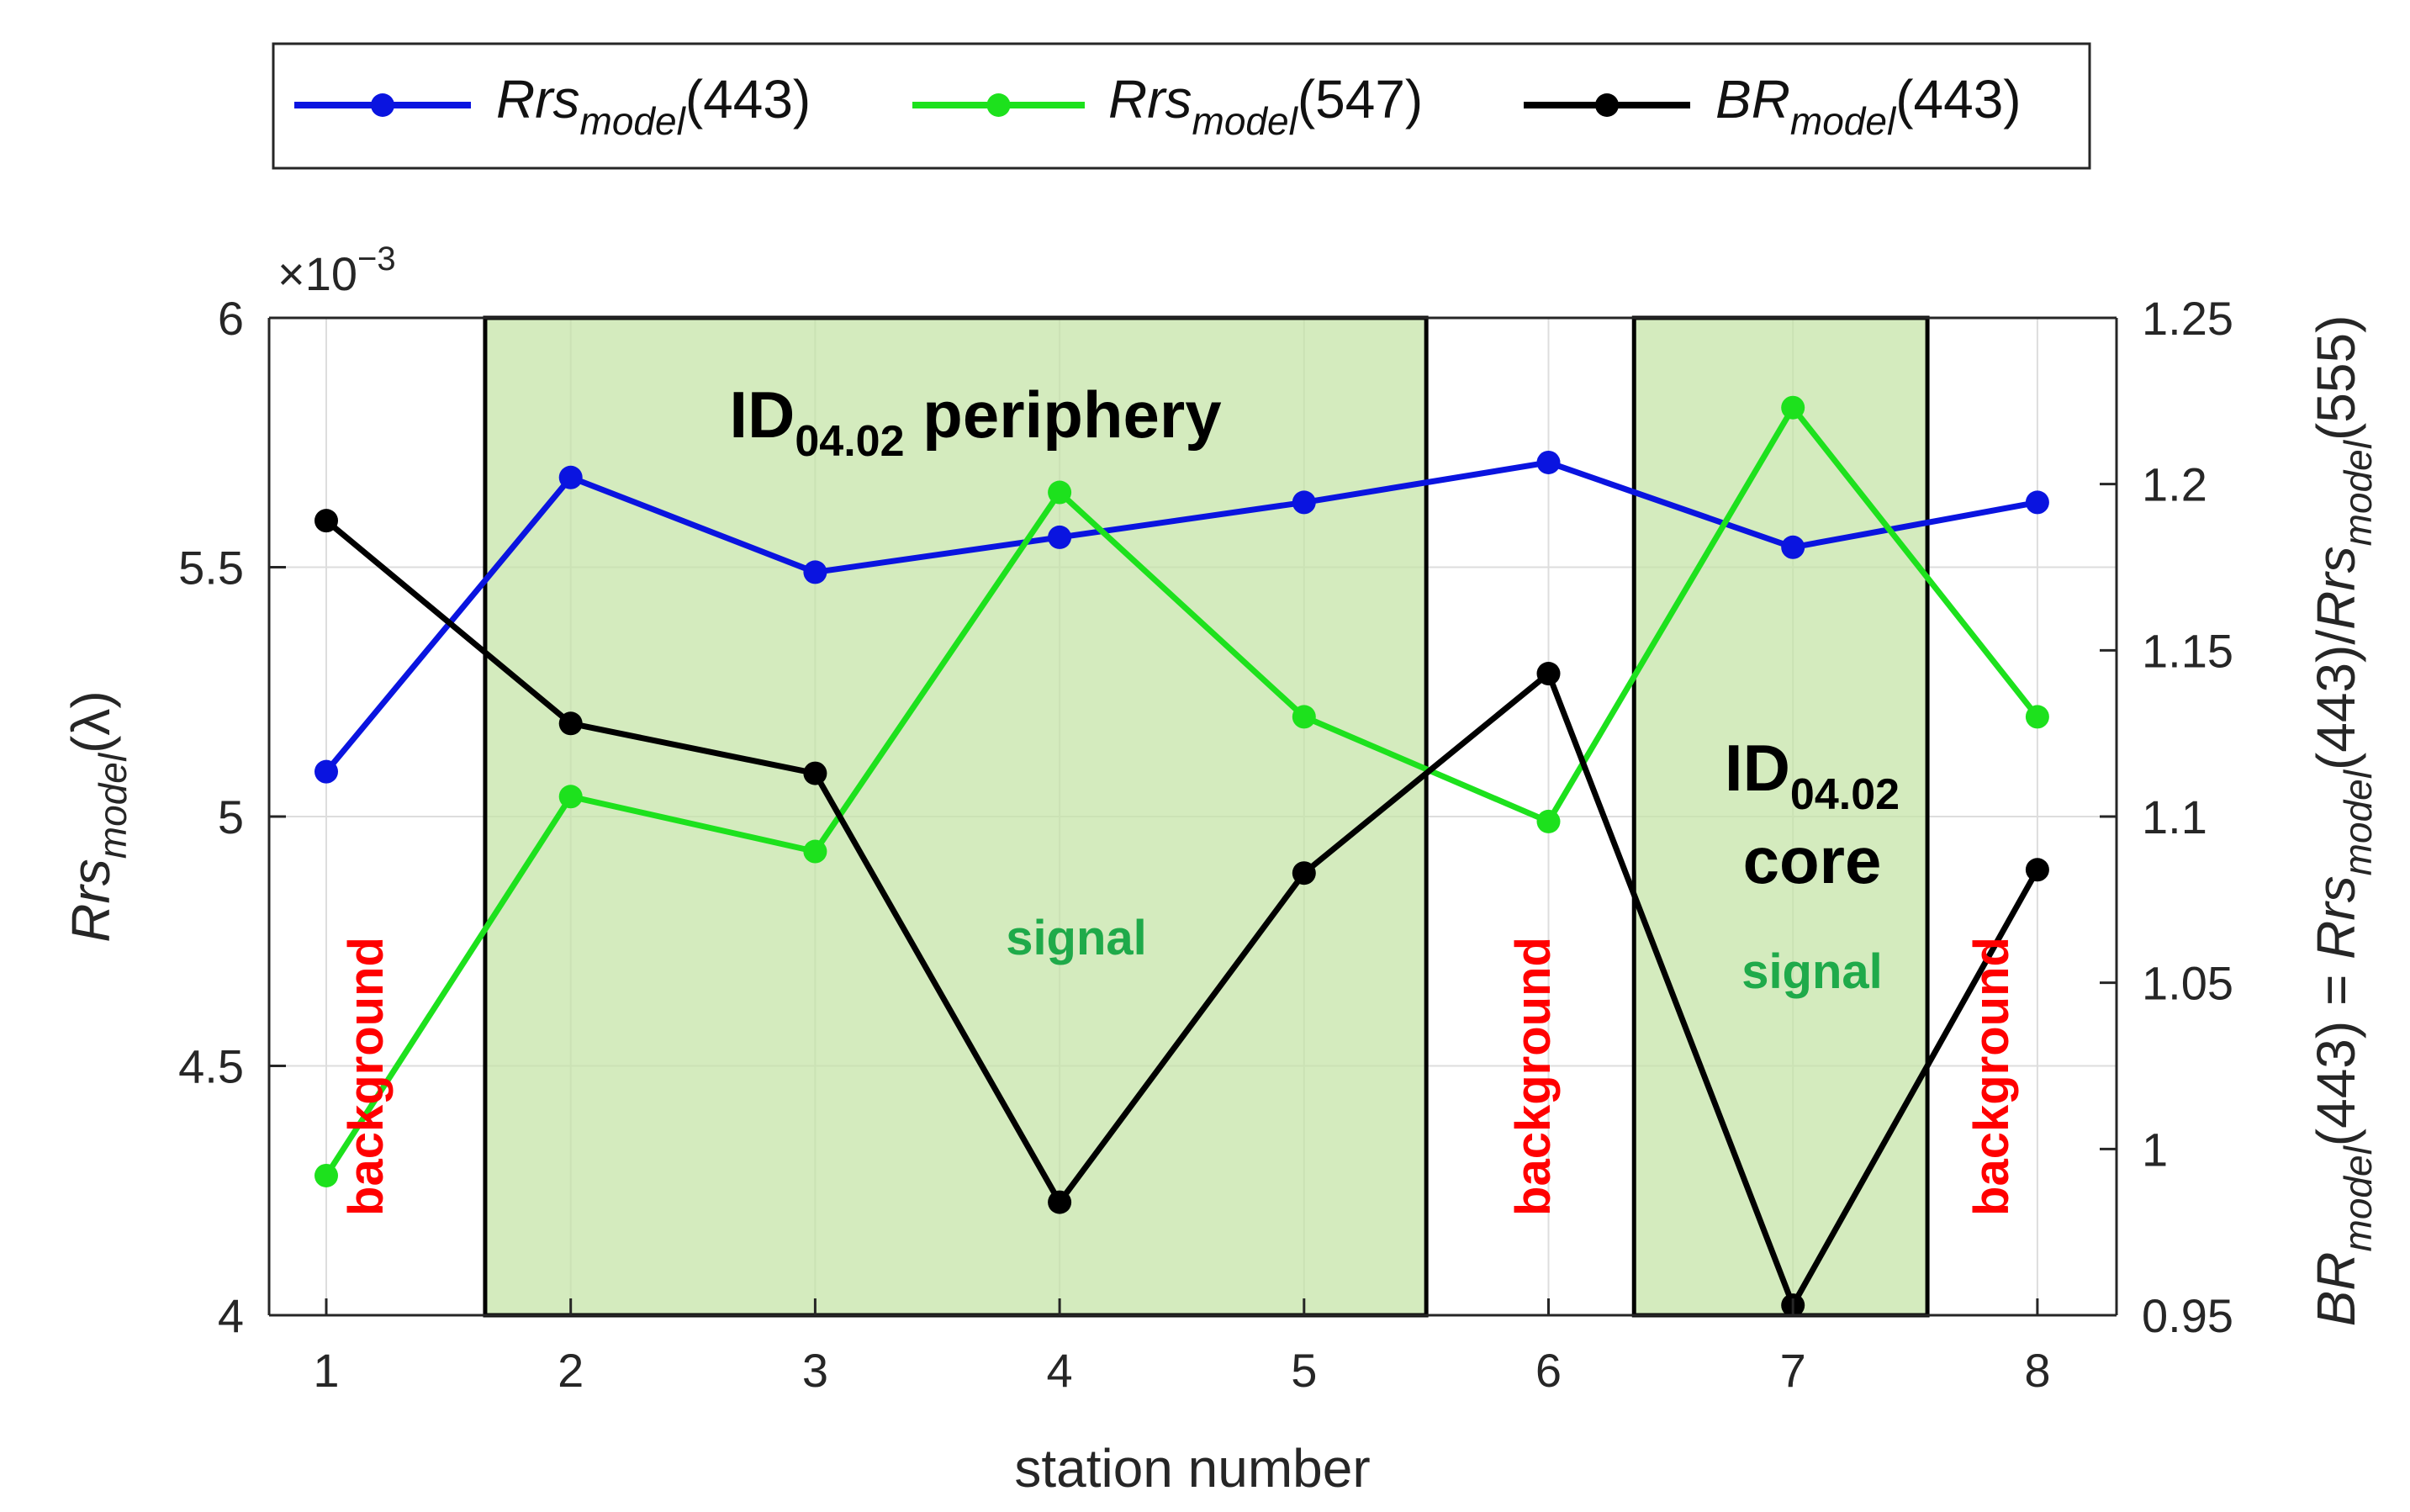 The height and width of the screenshot is (1512, 2410). I want to click on left-axis-title-sub: model, so click(113, 805).